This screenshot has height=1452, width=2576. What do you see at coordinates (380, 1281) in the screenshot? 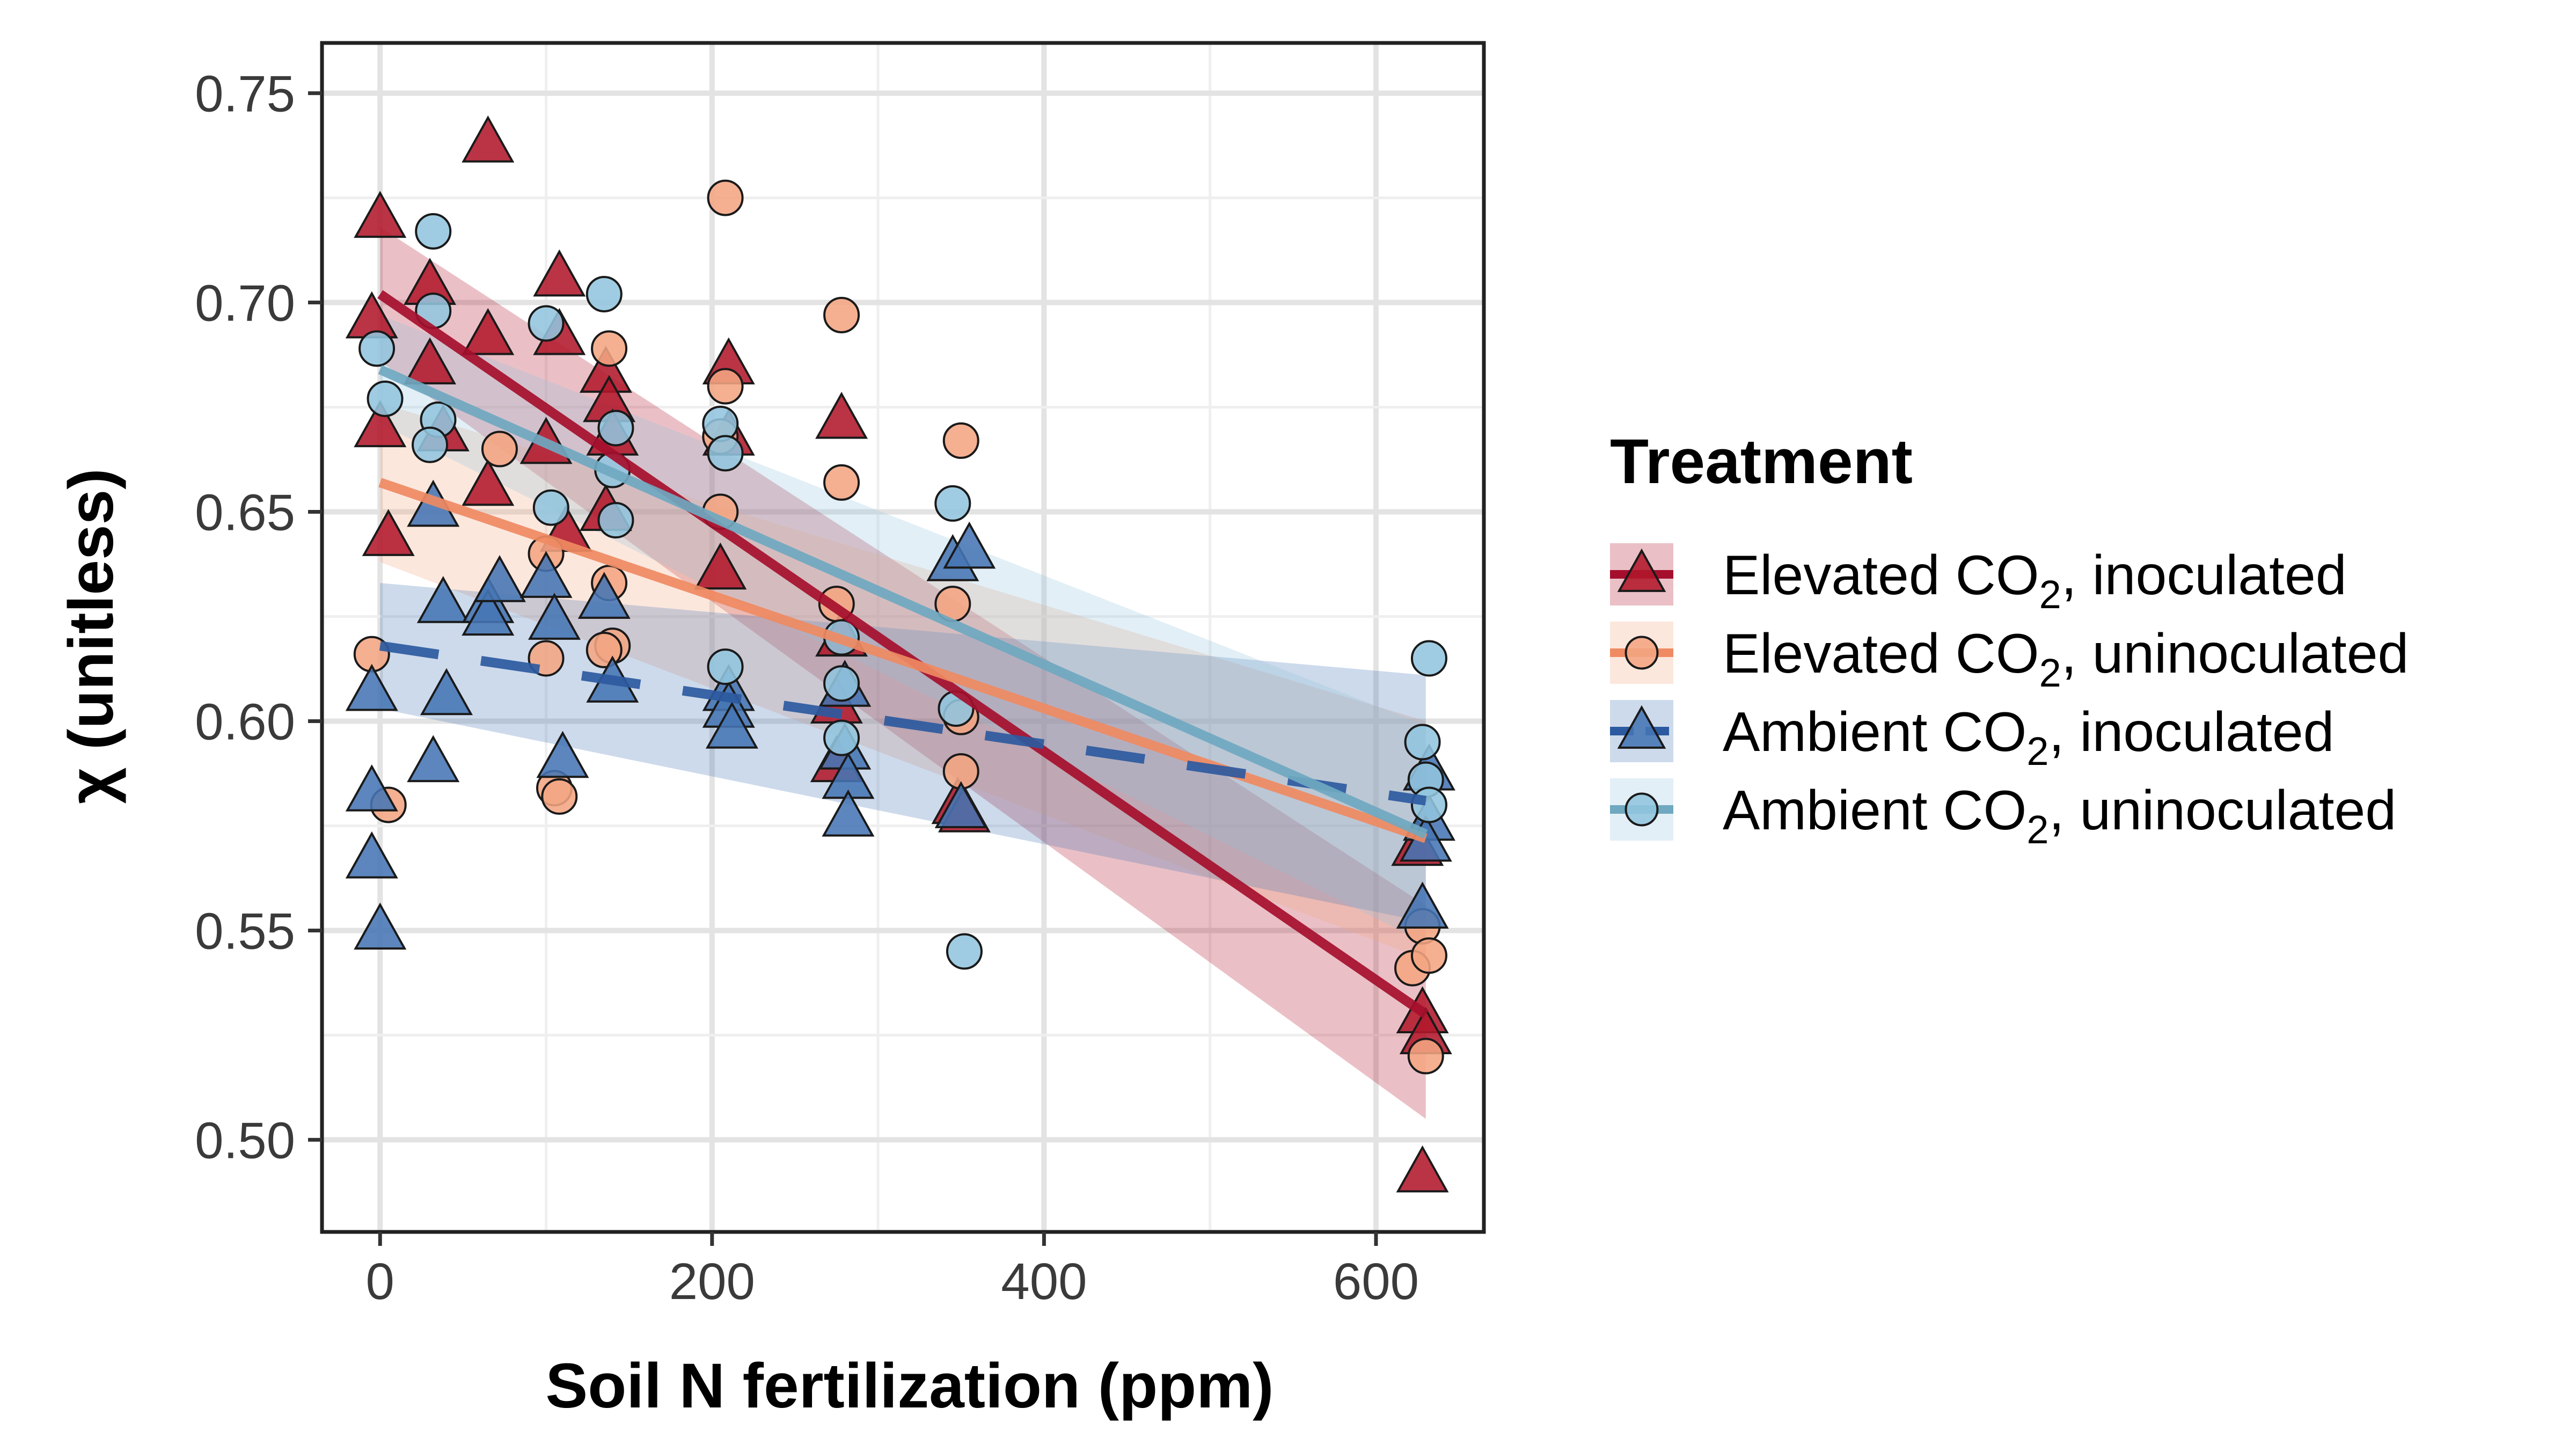
I see `x-tick-label: 0` at bounding box center [380, 1281].